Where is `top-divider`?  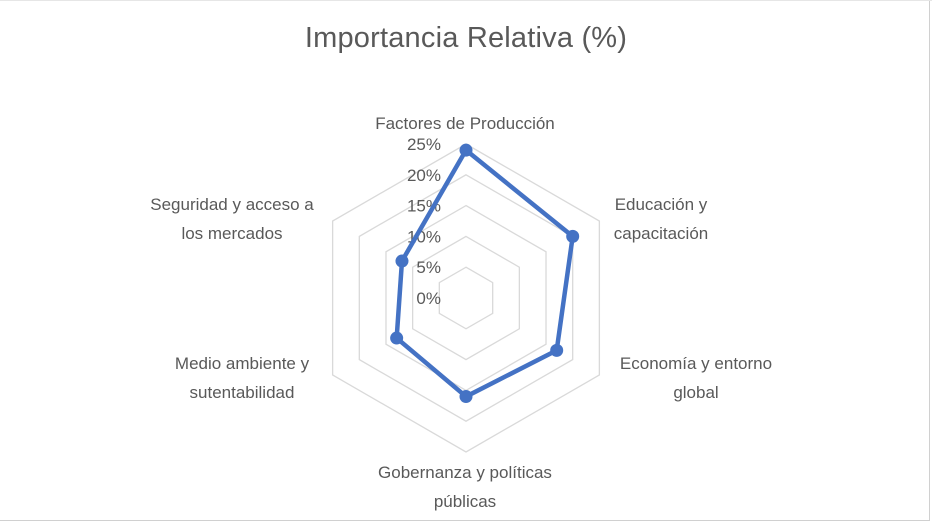
top-divider is located at coordinates (466, 0).